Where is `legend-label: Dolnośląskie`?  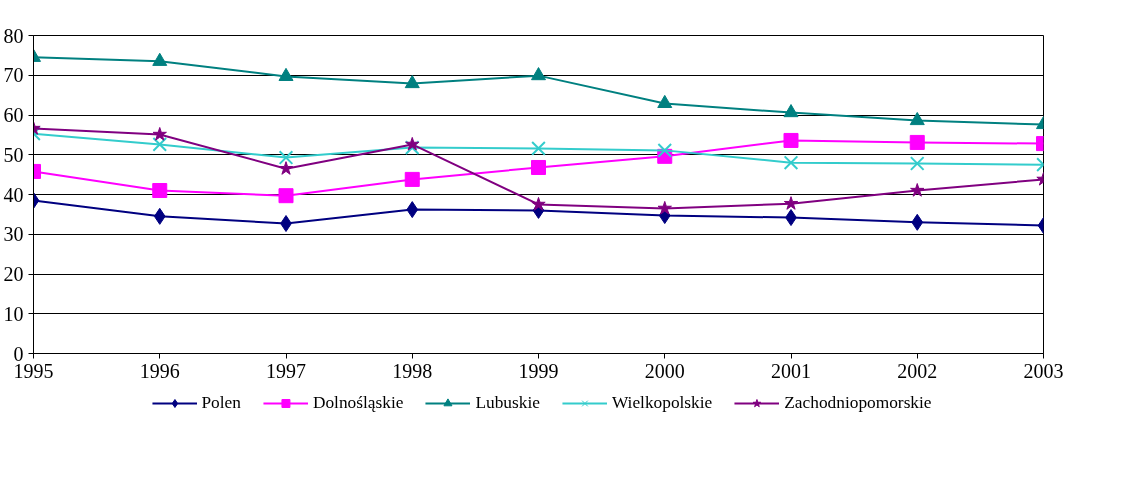
legend-label: Dolnośląskie is located at coordinates (358, 402).